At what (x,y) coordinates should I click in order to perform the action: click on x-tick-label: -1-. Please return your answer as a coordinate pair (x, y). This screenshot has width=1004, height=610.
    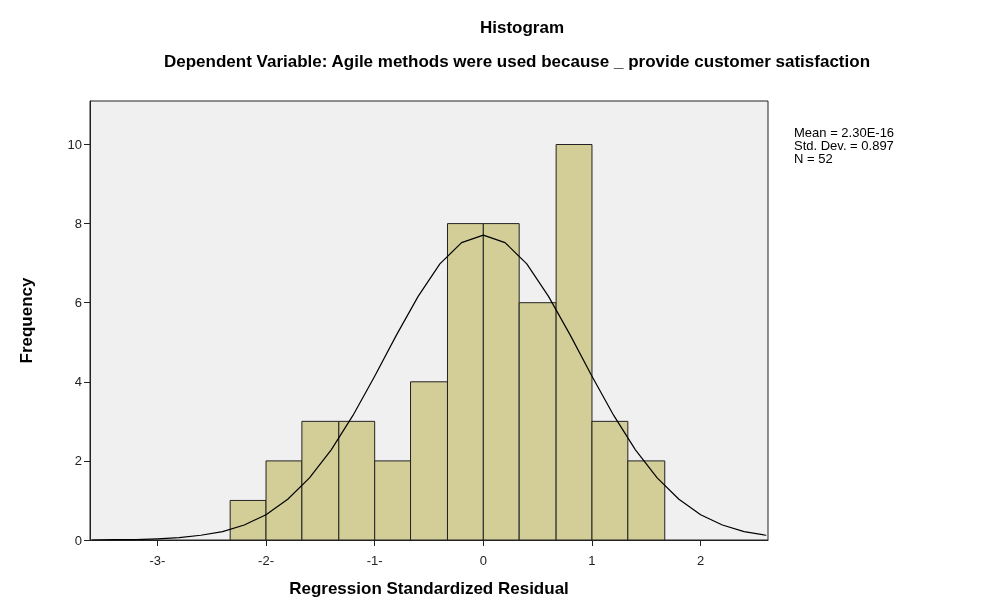
    Looking at the image, I should click on (374, 560).